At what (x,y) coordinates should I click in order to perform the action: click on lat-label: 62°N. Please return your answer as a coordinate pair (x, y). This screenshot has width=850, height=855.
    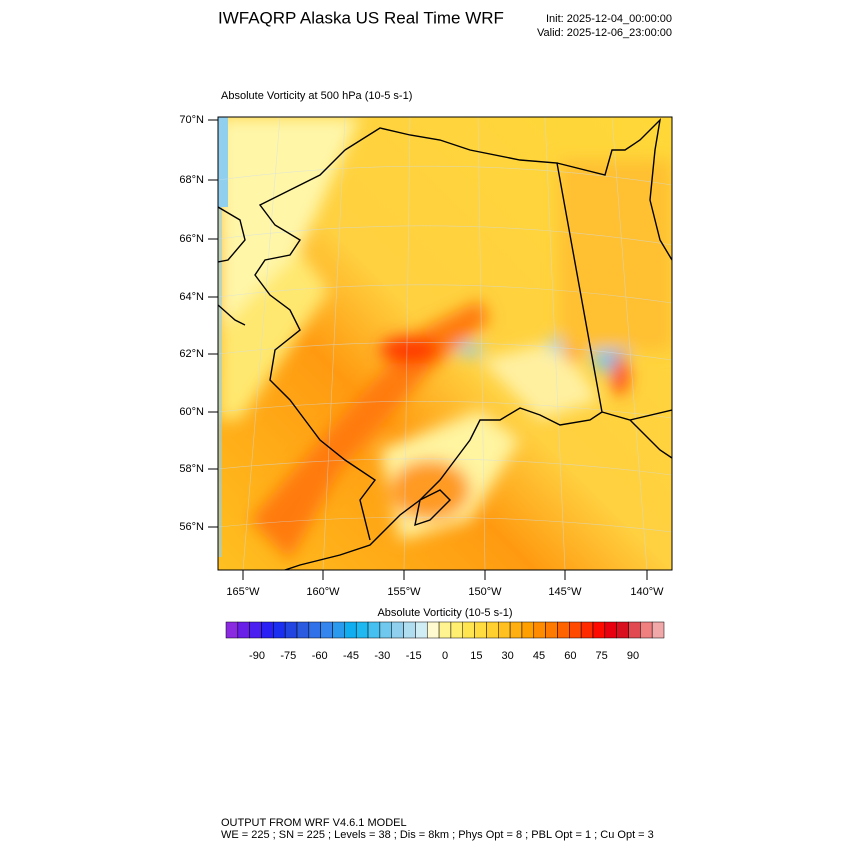
    Looking at the image, I should click on (191, 354).